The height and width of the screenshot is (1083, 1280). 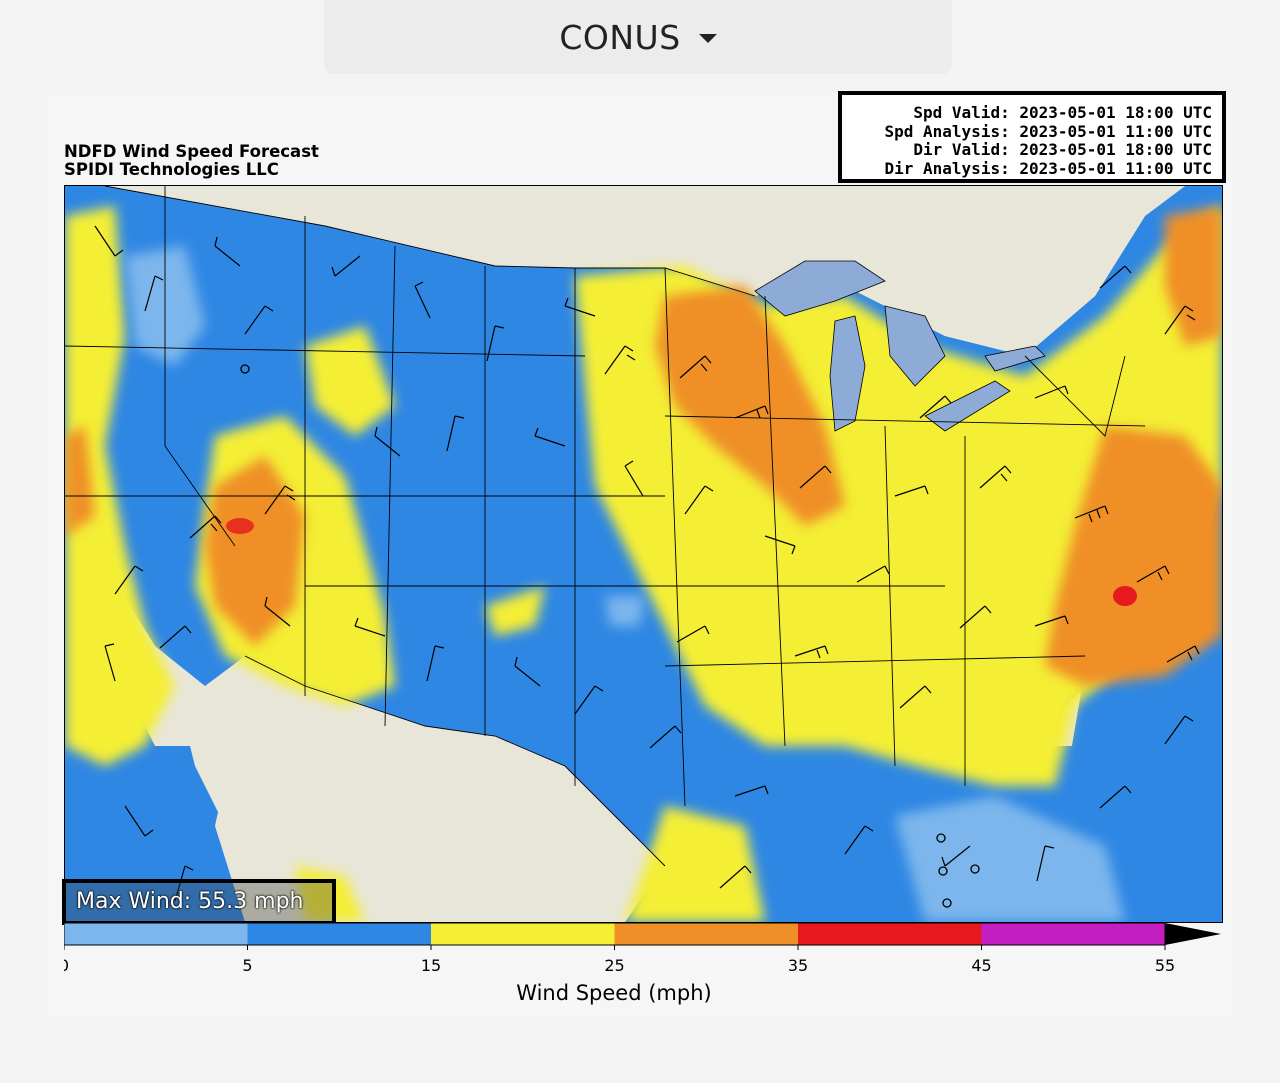 What do you see at coordinates (981, 965) in the screenshot?
I see `colorbar-tick-label-5: 45` at bounding box center [981, 965].